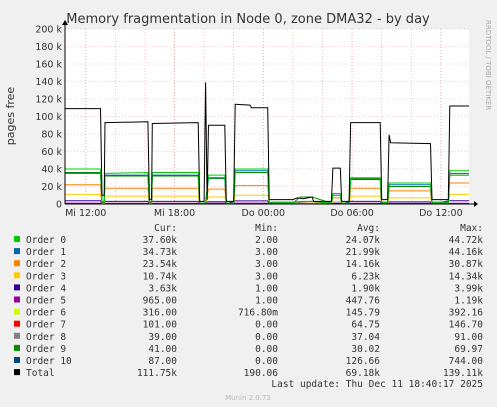 The height and width of the screenshot is (407, 497). Describe the element at coordinates (48, 65) in the screenshot. I see `y-tick-label: 160 k` at that location.